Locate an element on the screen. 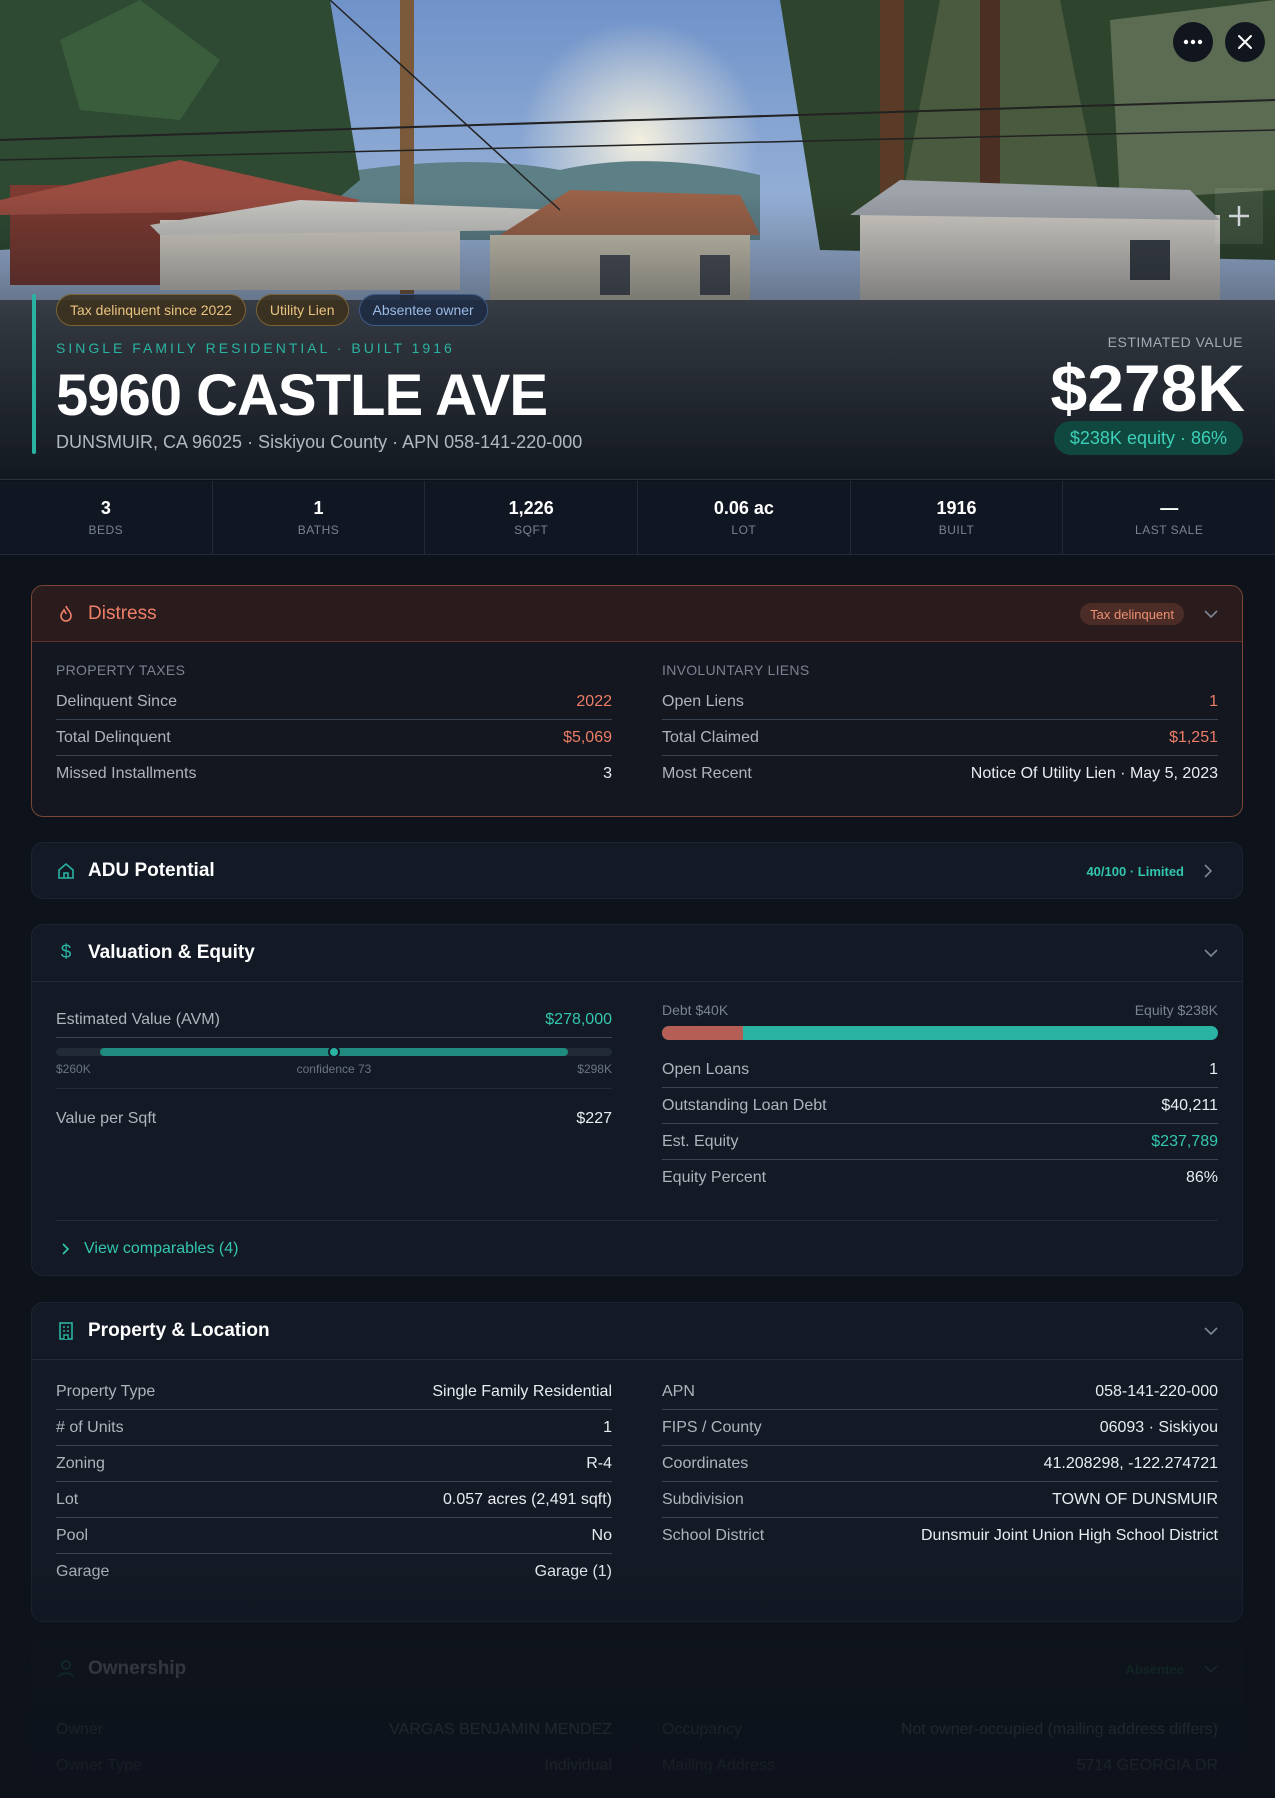  table-row: Total Delinquent $5,069 is located at coordinates (334, 738).